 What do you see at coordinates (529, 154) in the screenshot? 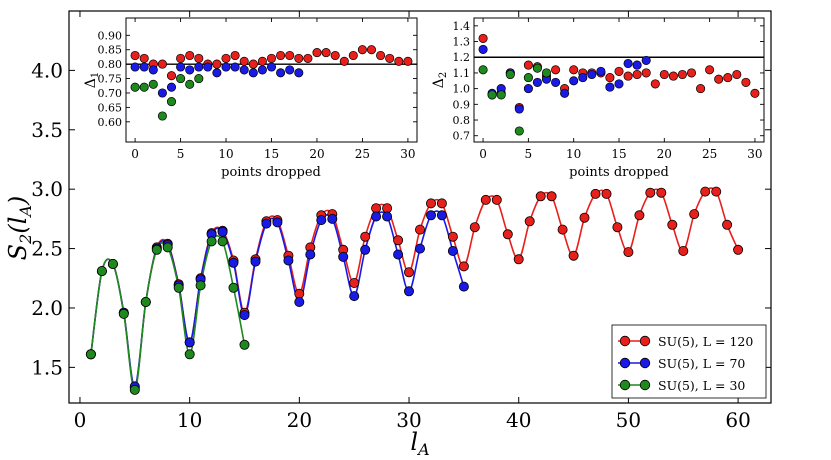
I see `inset-x-tick-label: 5` at bounding box center [529, 154].